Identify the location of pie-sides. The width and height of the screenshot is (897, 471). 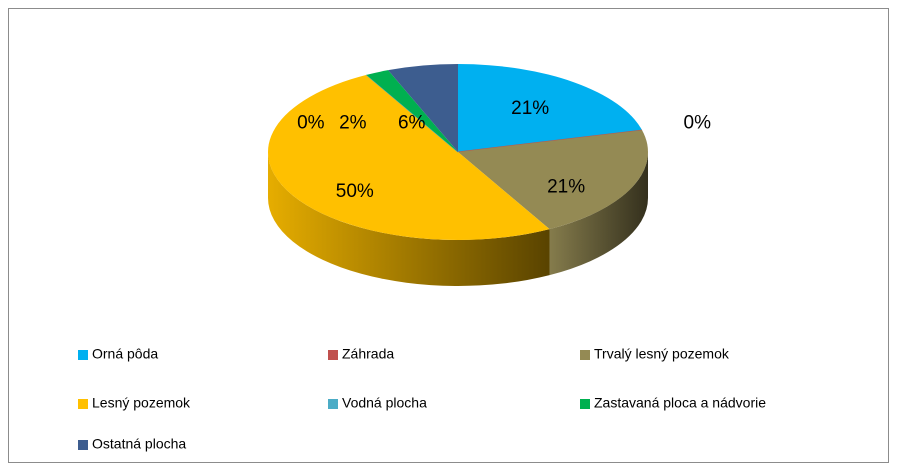
(458, 219).